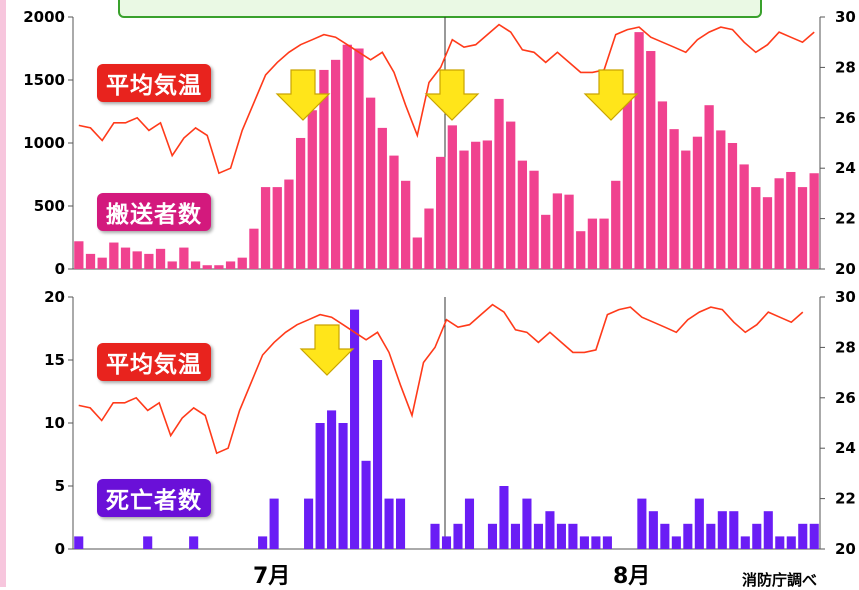 The image size is (859, 590). What do you see at coordinates (440, 9) in the screenshot?
I see `header-box` at bounding box center [440, 9].